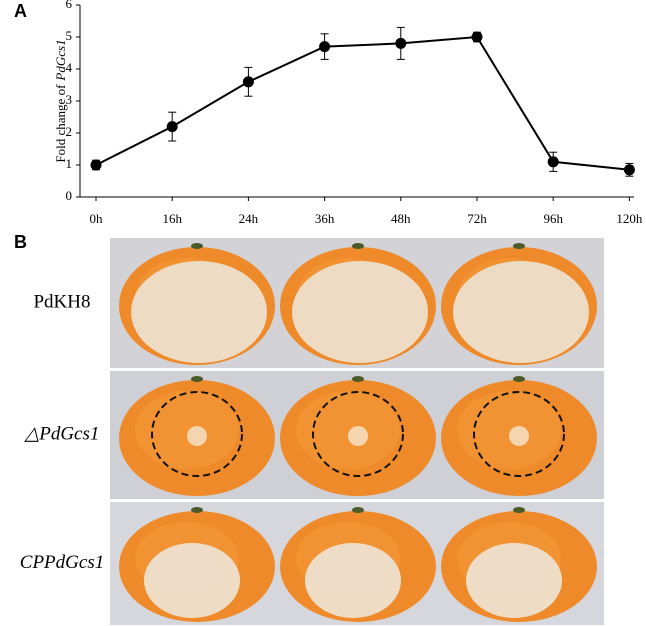 This screenshot has height=626, width=646. What do you see at coordinates (62, 562) in the screenshot?
I see `row-label: CPPdGcs1` at bounding box center [62, 562].